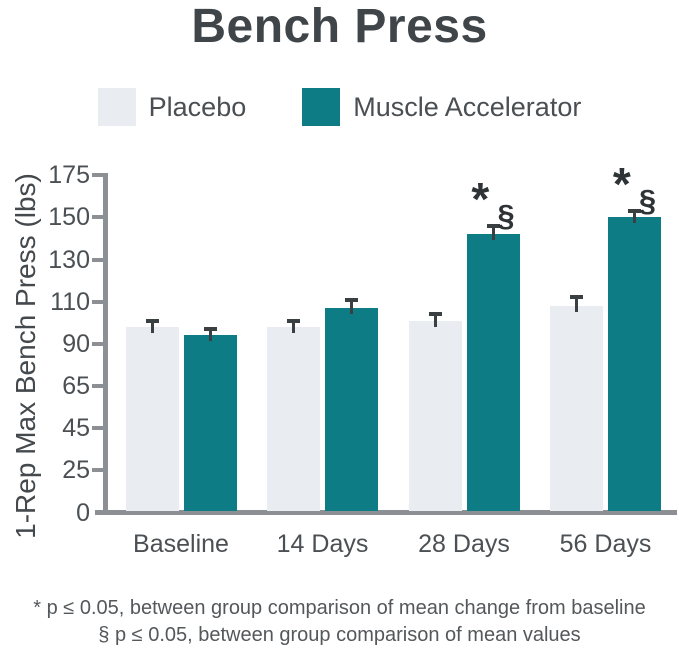 Image resolution: width=679 pixels, height=649 pixels. I want to click on y-tick-label: 150, so click(69, 217).